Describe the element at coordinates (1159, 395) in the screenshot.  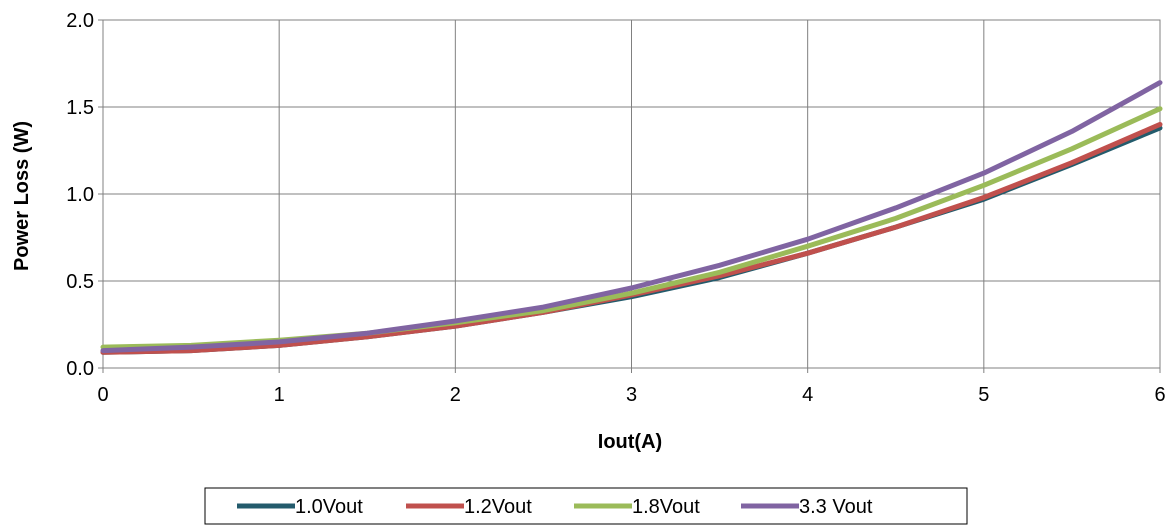
I see `x-tick-label: 6` at that location.